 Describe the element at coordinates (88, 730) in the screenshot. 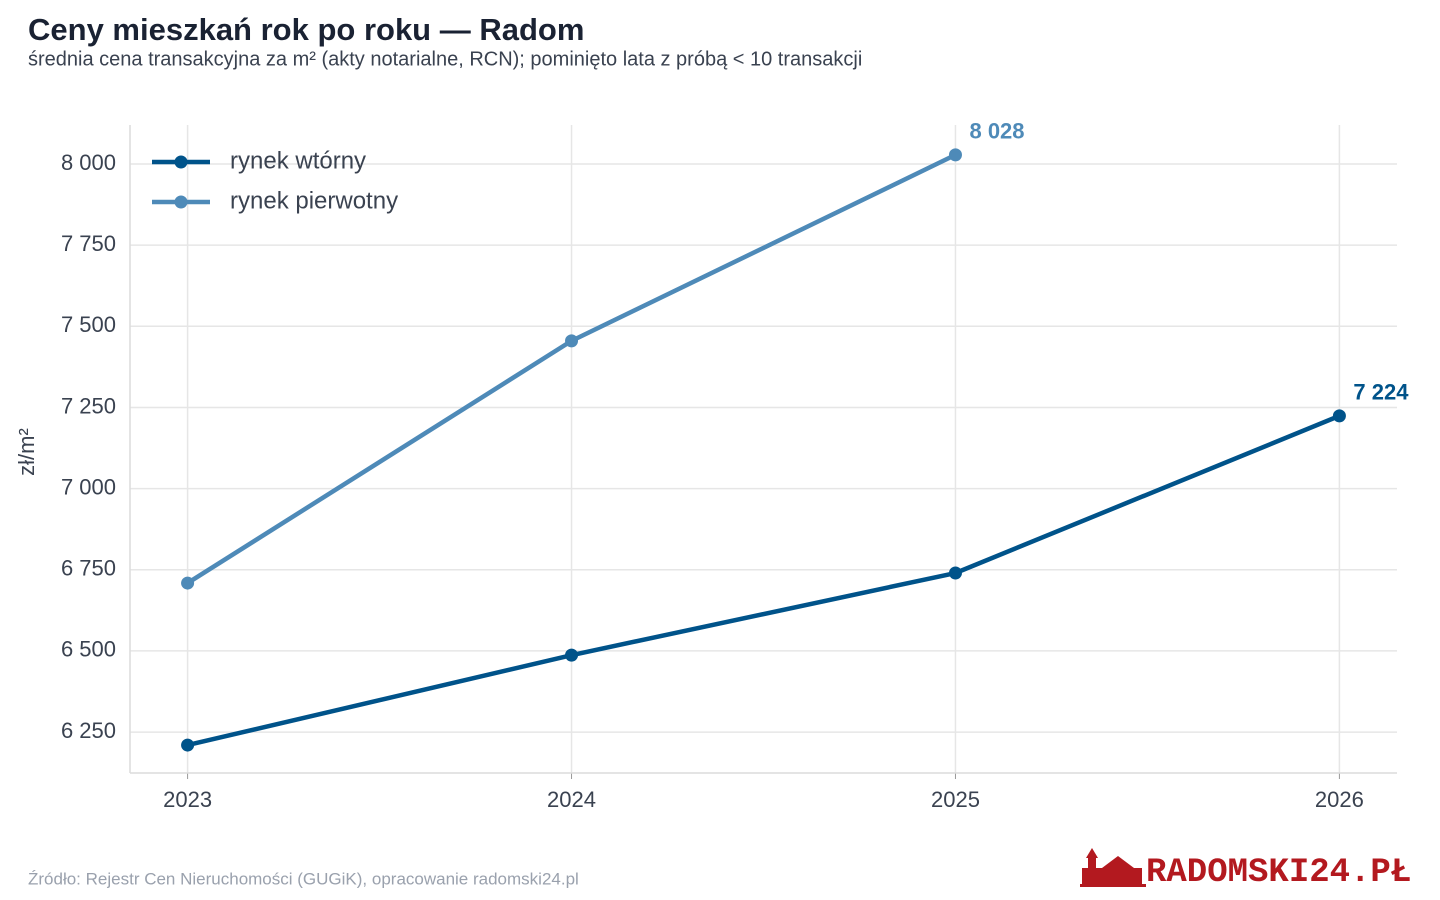

I see `y-tick-label: 6 250` at that location.